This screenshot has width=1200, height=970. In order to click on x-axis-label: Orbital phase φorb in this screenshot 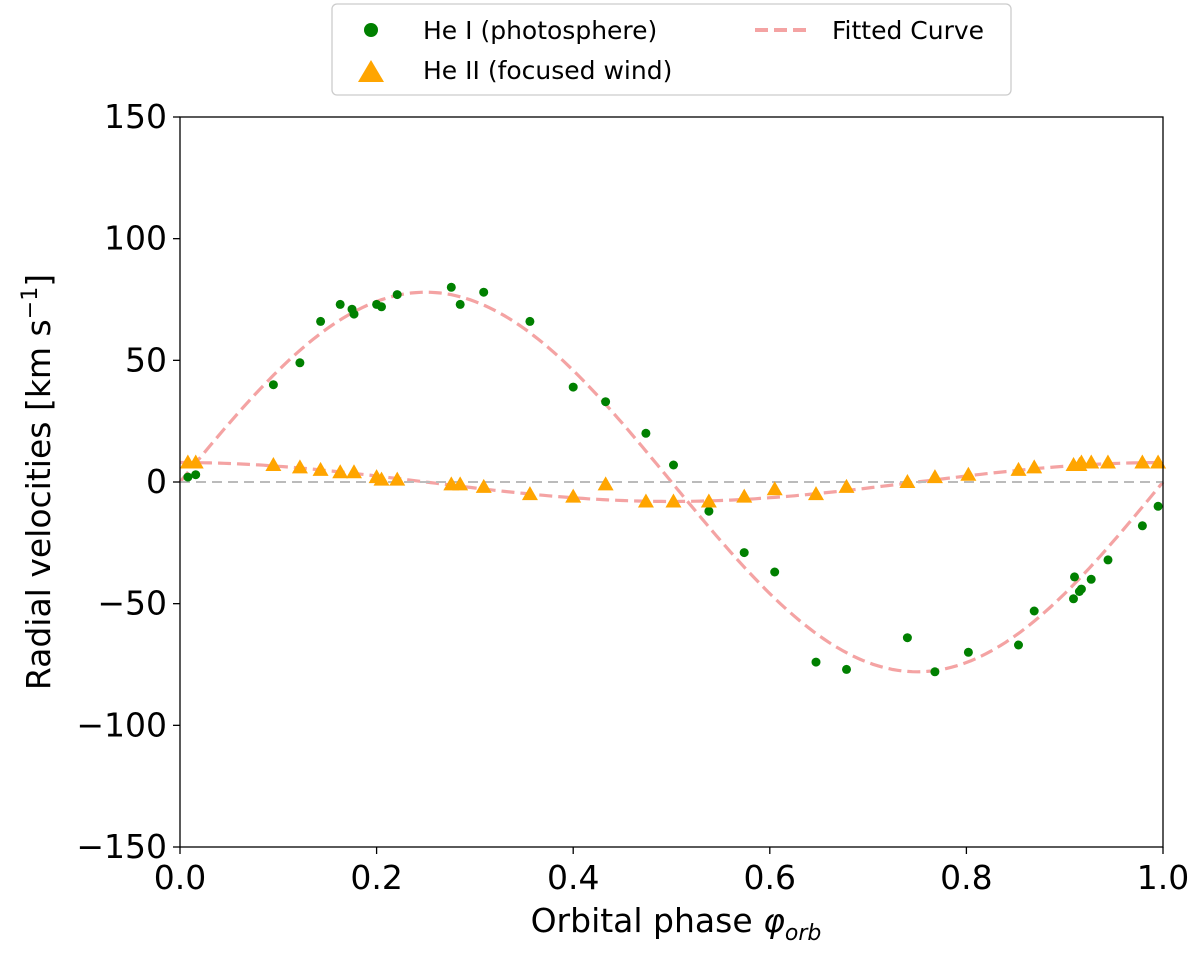, I will do `click(676, 923)`.